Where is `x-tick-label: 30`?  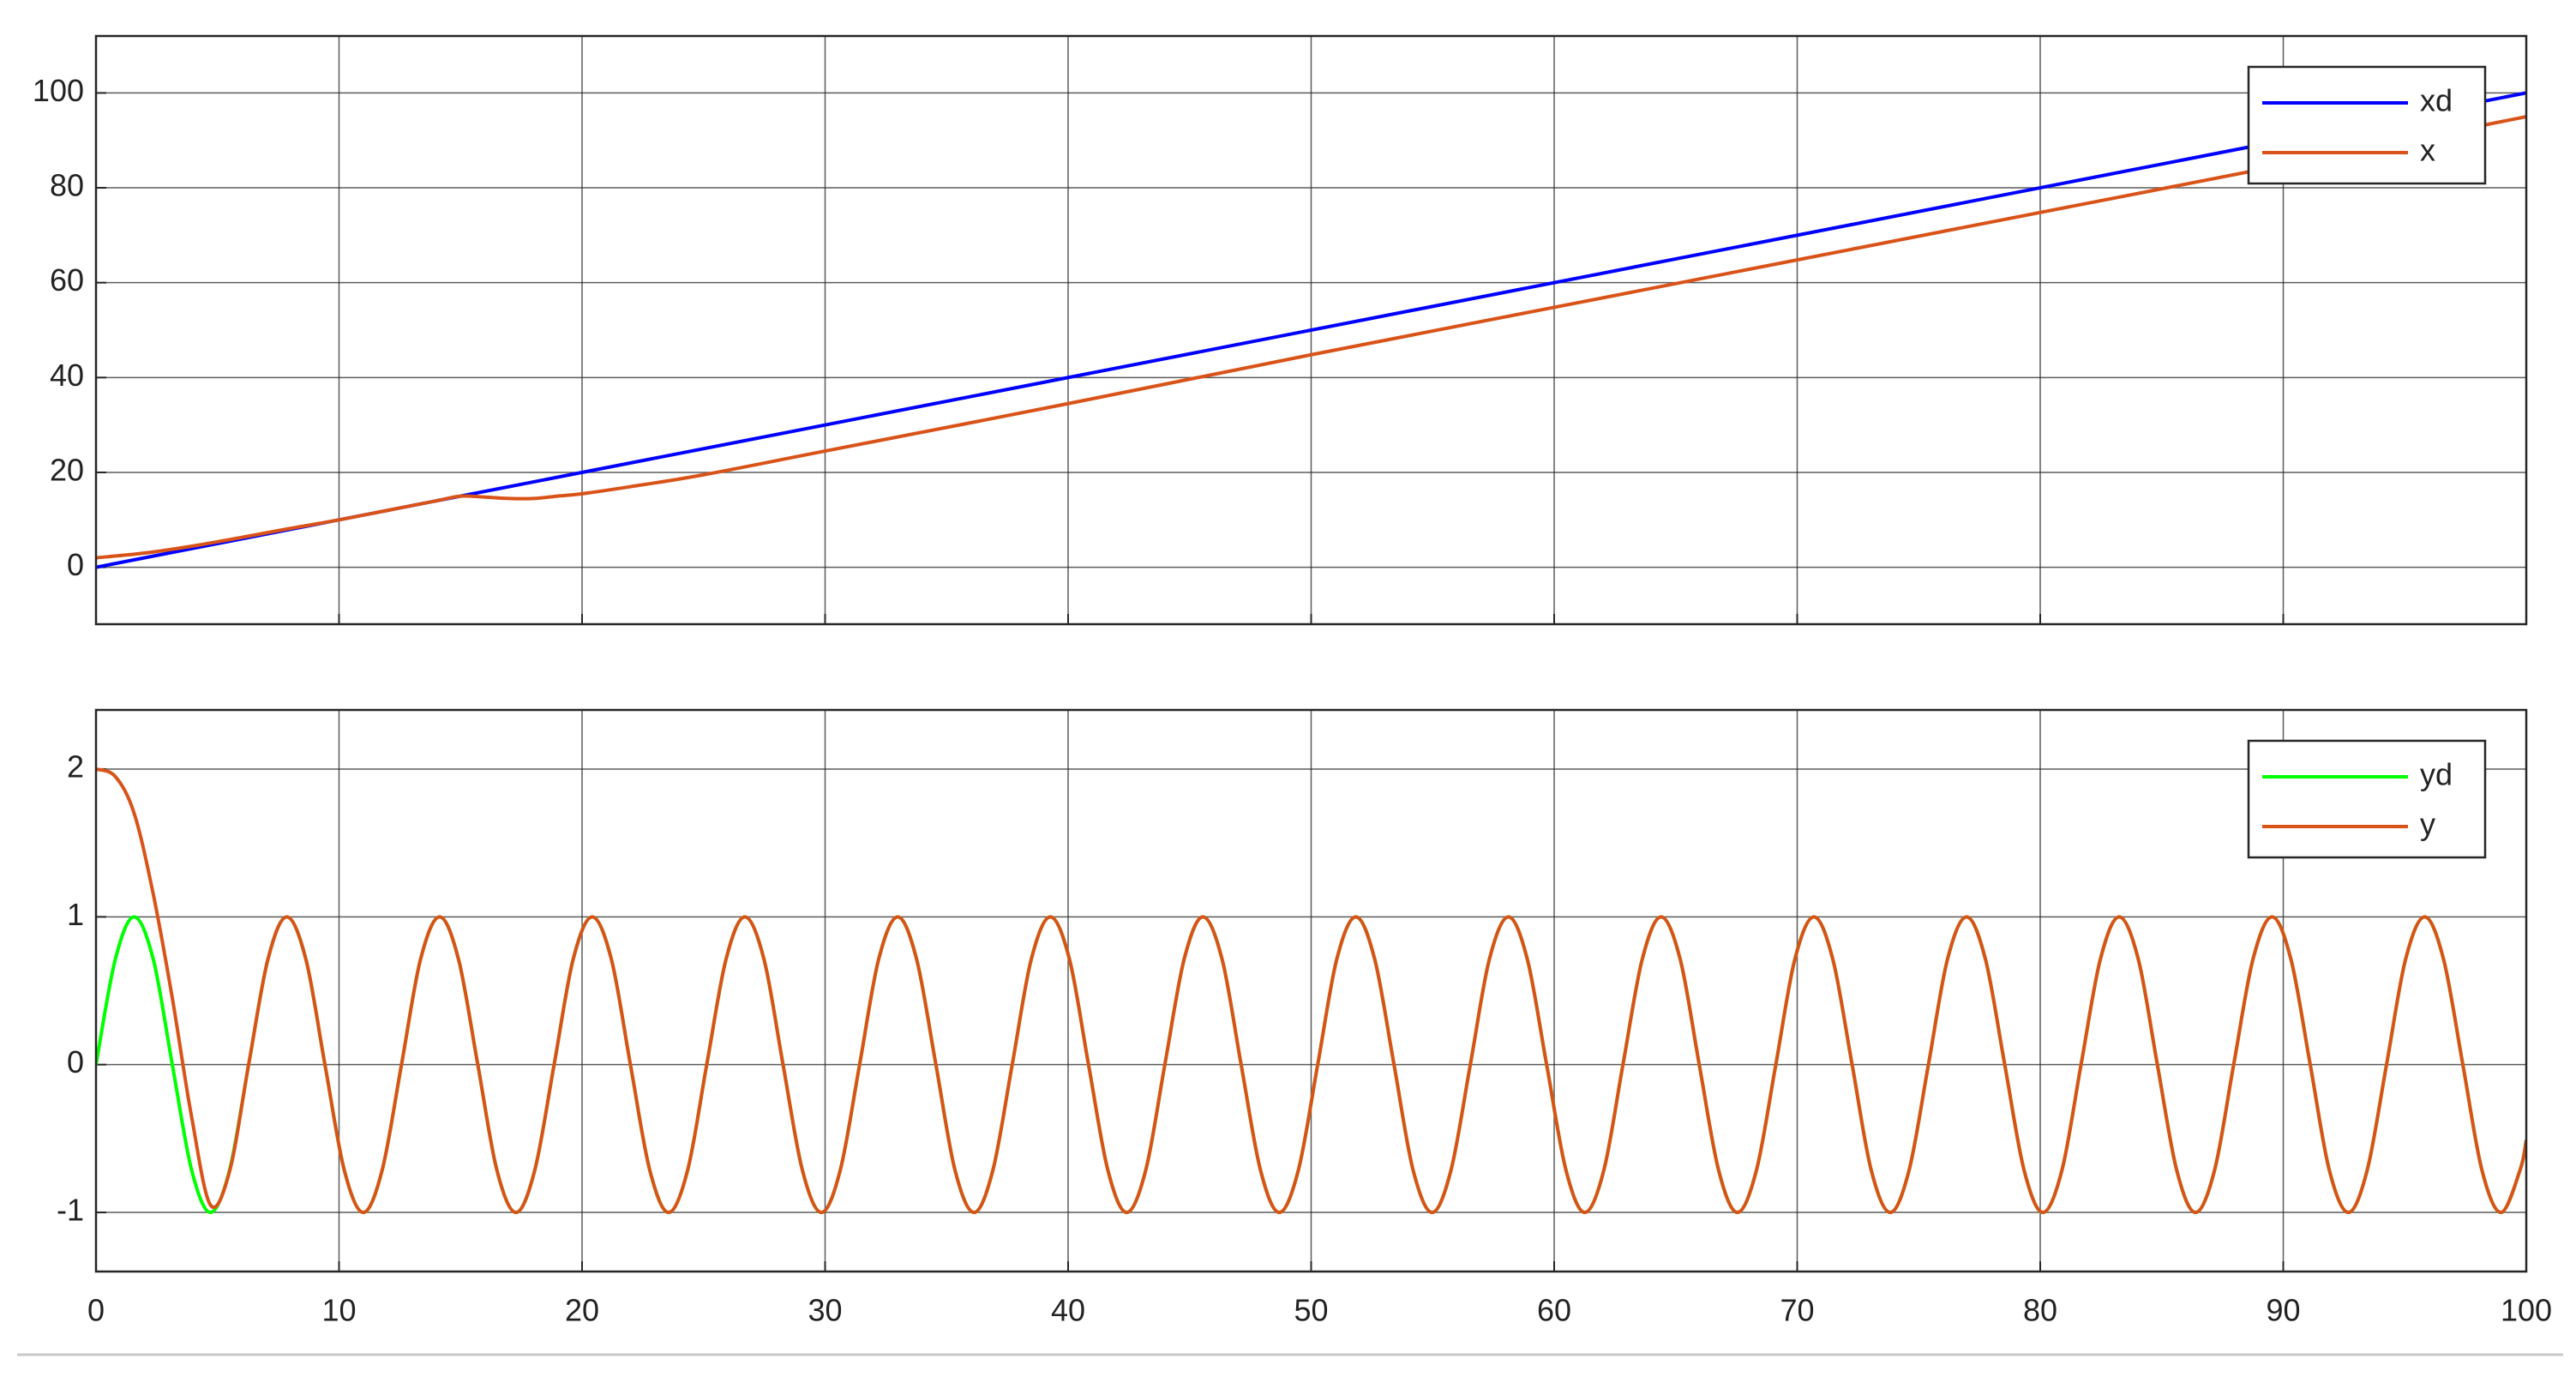
x-tick-label: 30 is located at coordinates (825, 1310).